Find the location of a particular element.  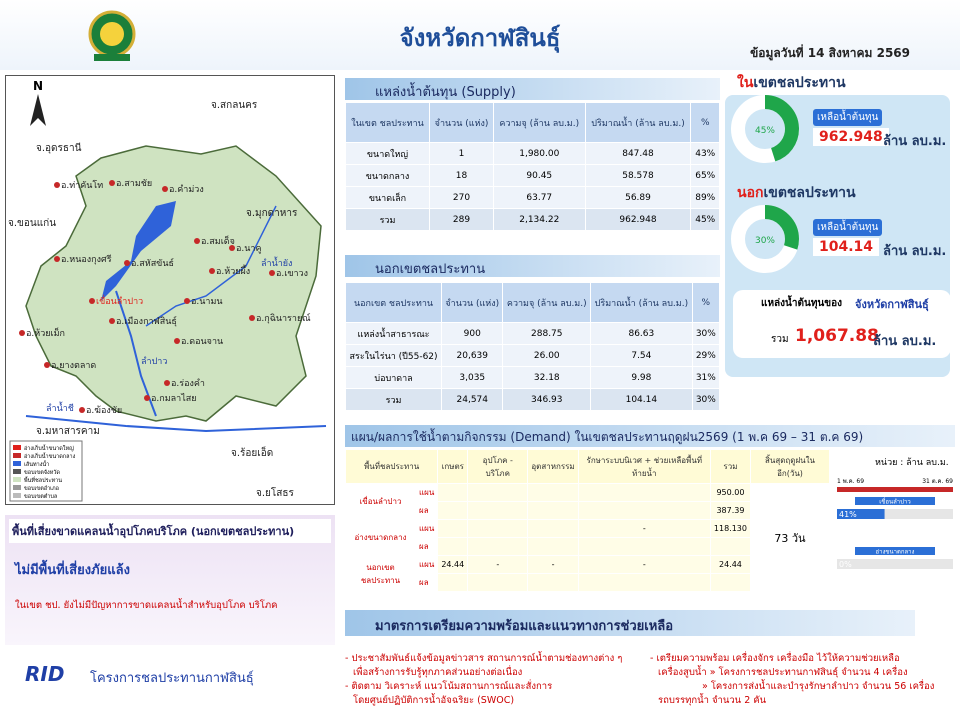

map-label: จ.ขอนแก่น is located at coordinates (32, 223).